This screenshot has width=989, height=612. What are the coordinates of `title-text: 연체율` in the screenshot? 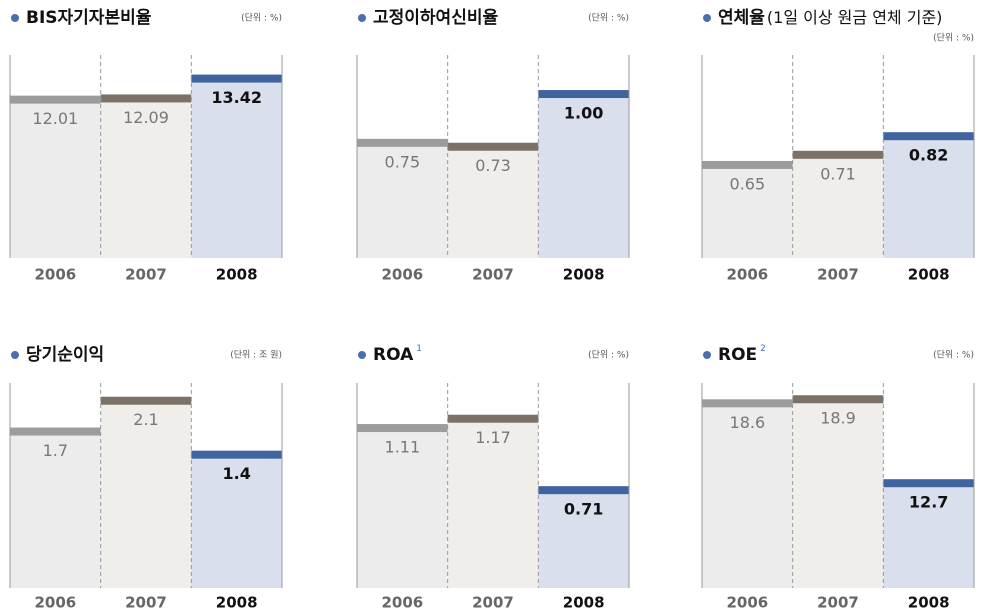 It's located at (741, 18).